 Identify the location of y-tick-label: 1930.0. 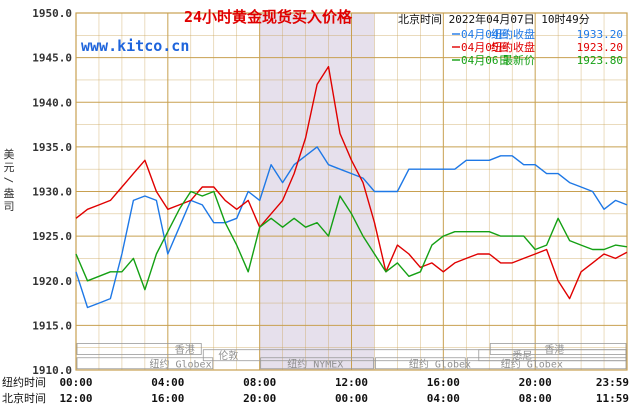
(52, 192).